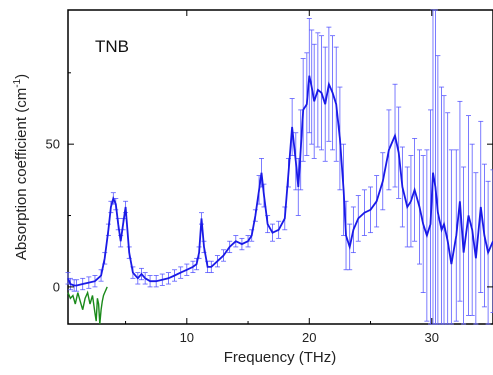 The image size is (493, 375). I want to click on low-frequency-series-line, so click(87, 305).